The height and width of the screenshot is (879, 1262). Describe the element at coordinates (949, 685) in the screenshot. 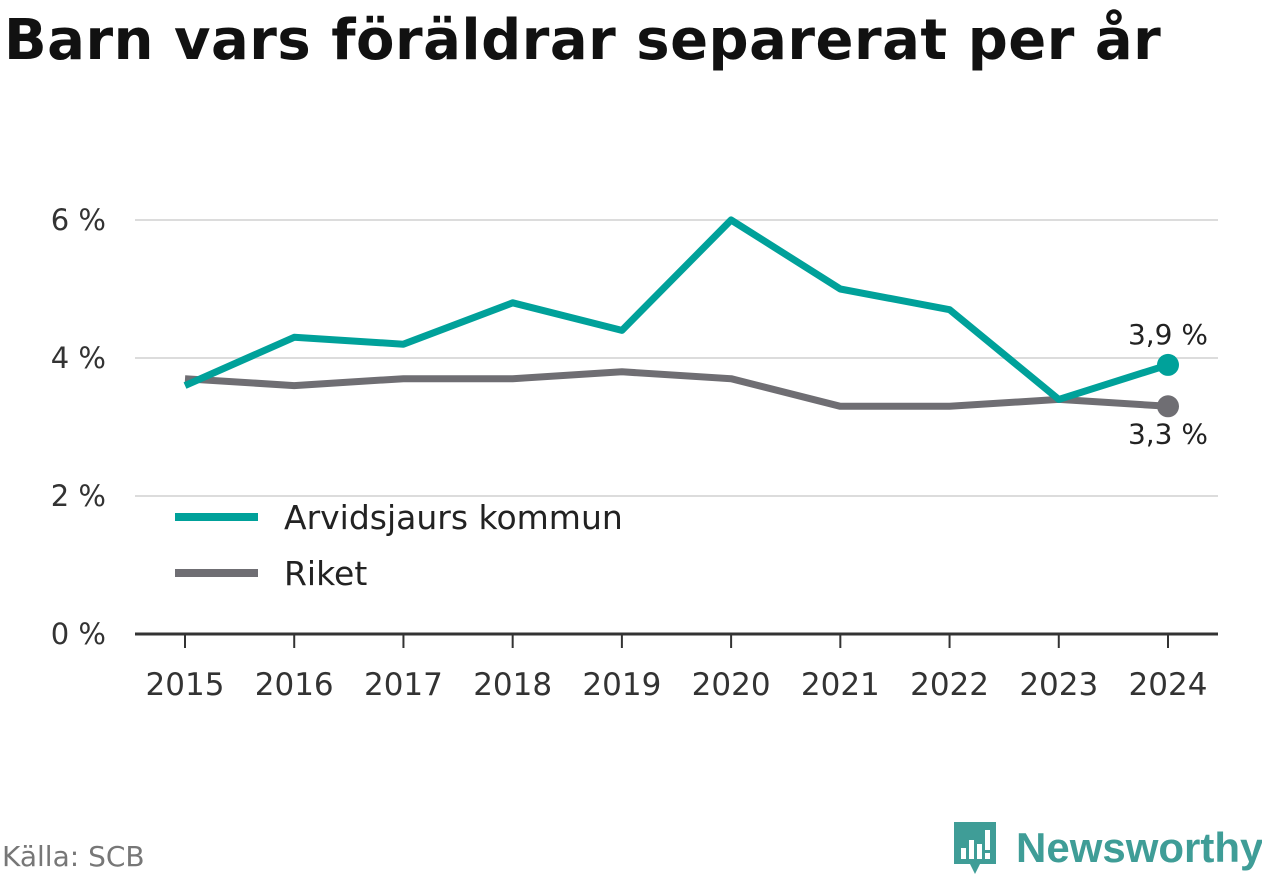

I see `x-tick-label: 2022` at that location.